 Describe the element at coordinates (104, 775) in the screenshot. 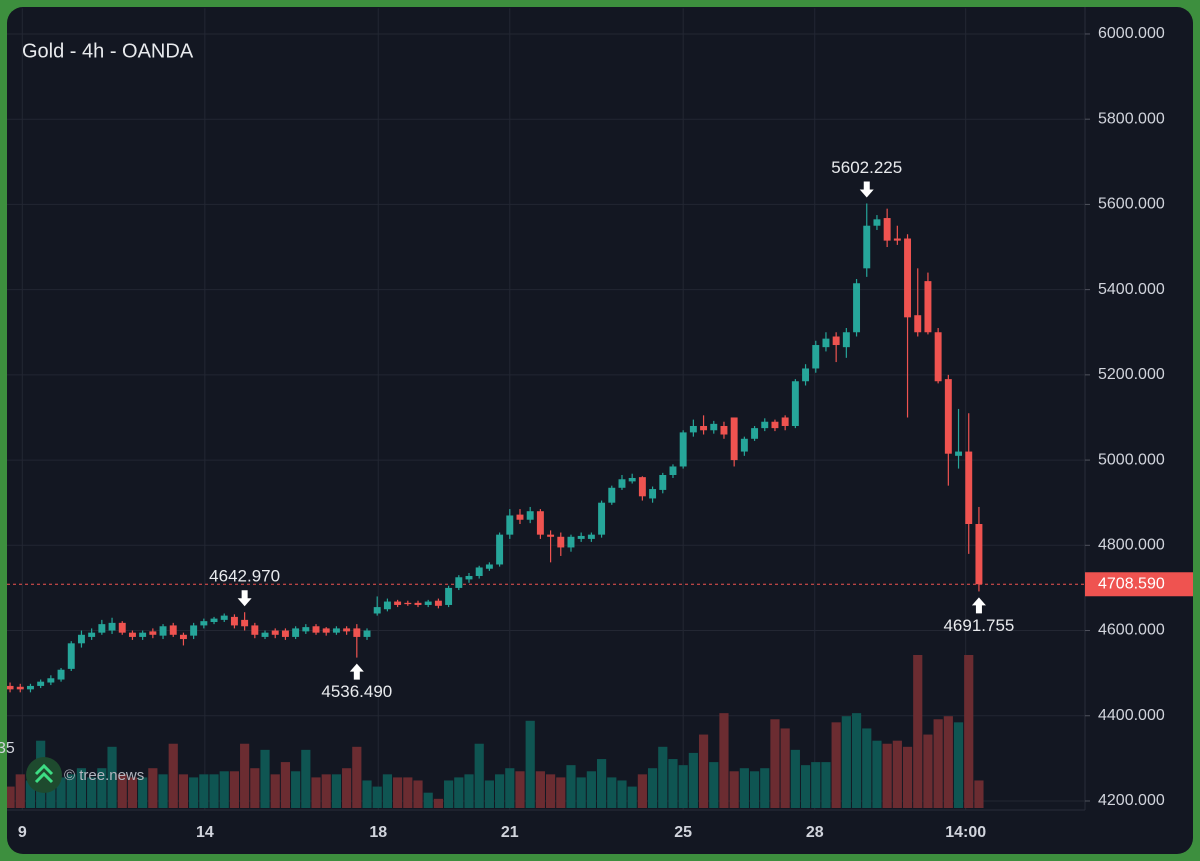

I see `watermark: © tree.news` at that location.